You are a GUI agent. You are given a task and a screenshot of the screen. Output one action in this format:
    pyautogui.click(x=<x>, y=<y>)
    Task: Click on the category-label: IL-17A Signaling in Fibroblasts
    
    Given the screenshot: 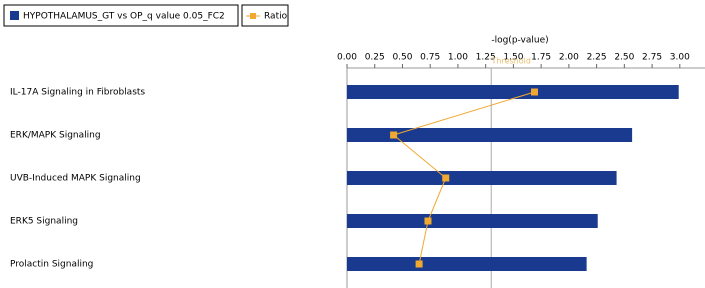 What is the action you would take?
    pyautogui.click(x=77, y=93)
    